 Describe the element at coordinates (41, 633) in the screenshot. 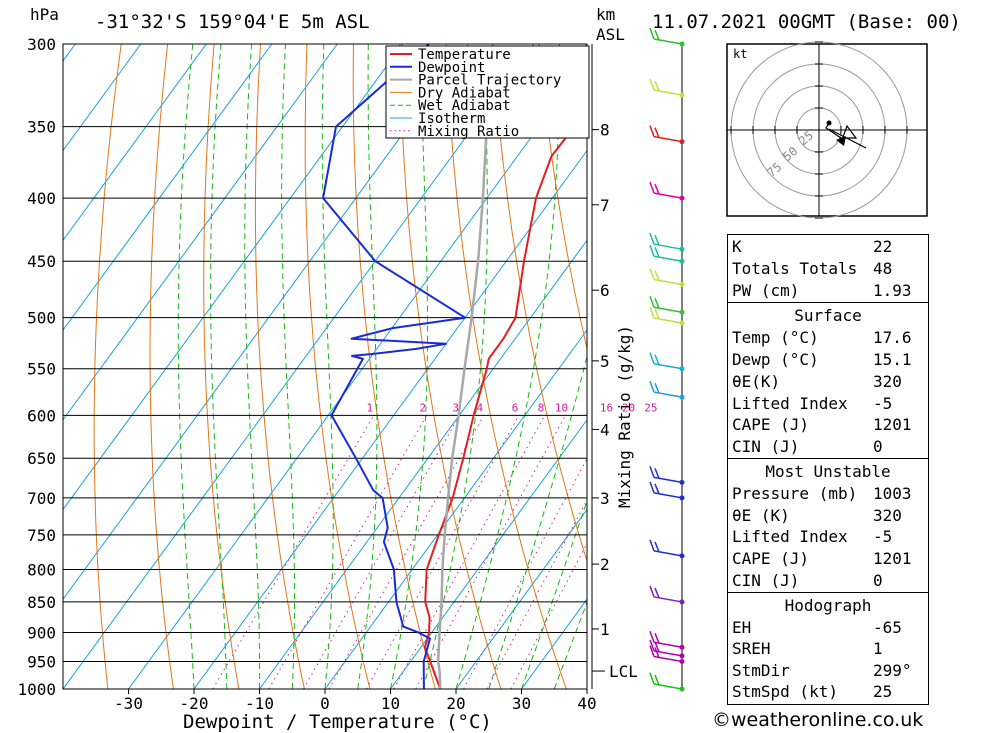

I see `pressure-tick-label: 900` at that location.